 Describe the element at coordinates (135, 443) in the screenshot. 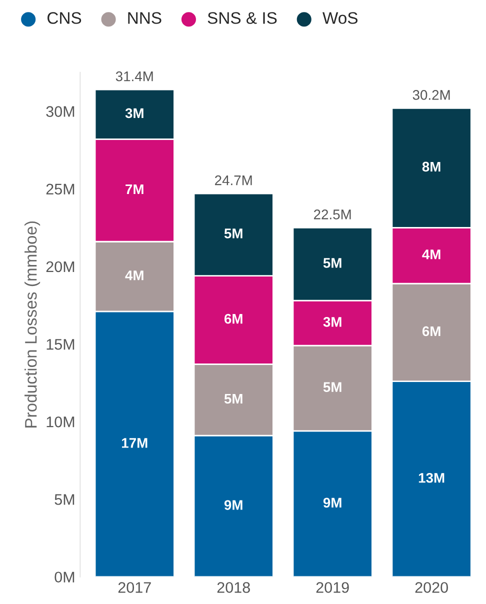

I see `data-label: 17M` at that location.